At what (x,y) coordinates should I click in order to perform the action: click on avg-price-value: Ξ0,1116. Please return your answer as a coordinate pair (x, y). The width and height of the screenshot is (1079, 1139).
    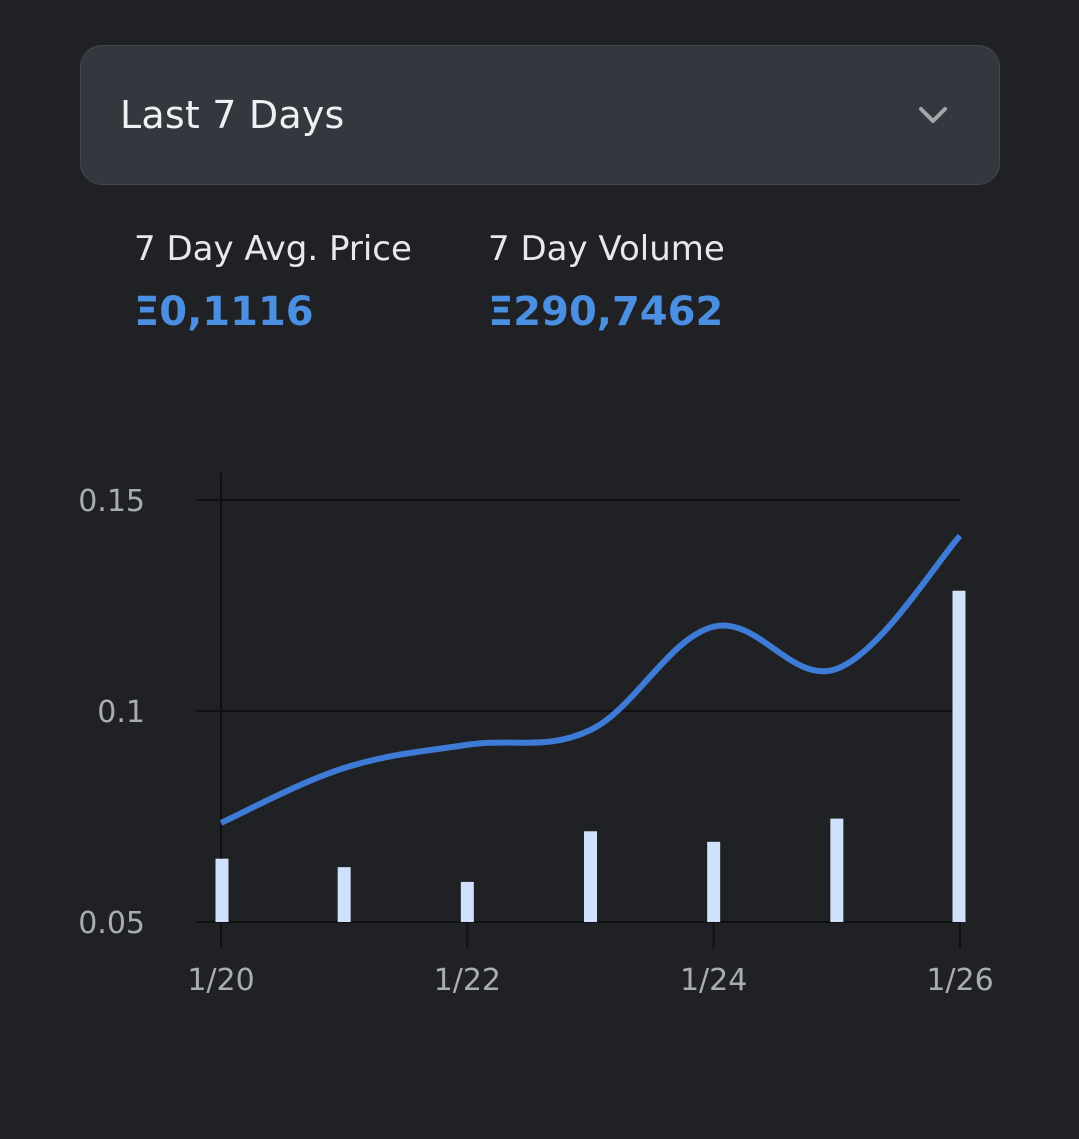
    Looking at the image, I should click on (224, 312).